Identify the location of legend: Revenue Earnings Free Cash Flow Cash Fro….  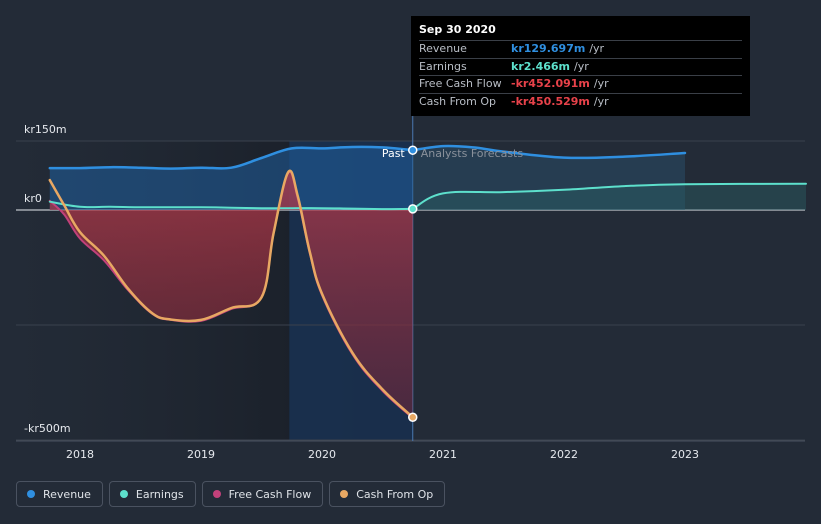
(231, 494).